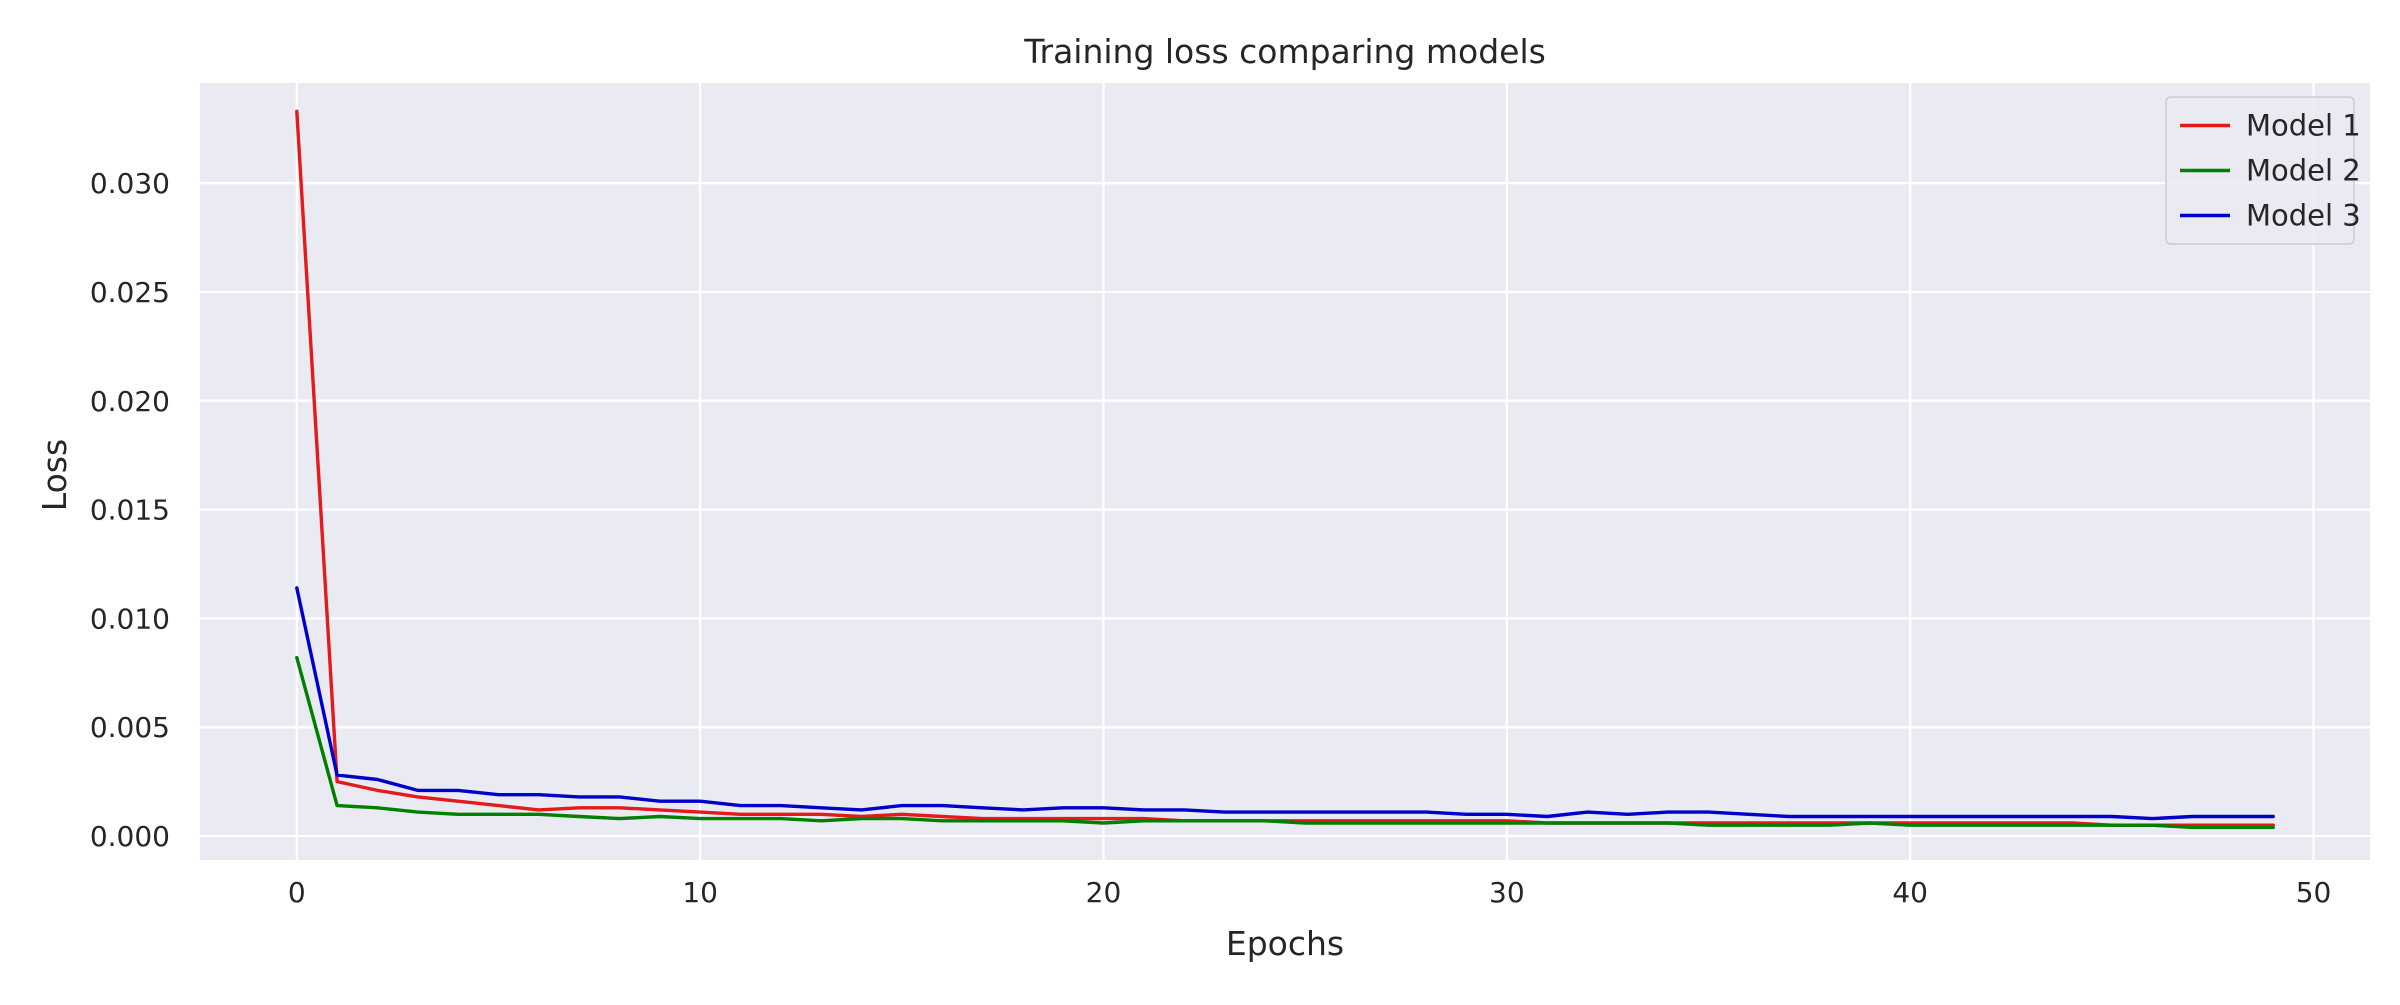 This screenshot has width=2400, height=1005. I want to click on legend-label-model-3: Model 3, so click(2303, 216).